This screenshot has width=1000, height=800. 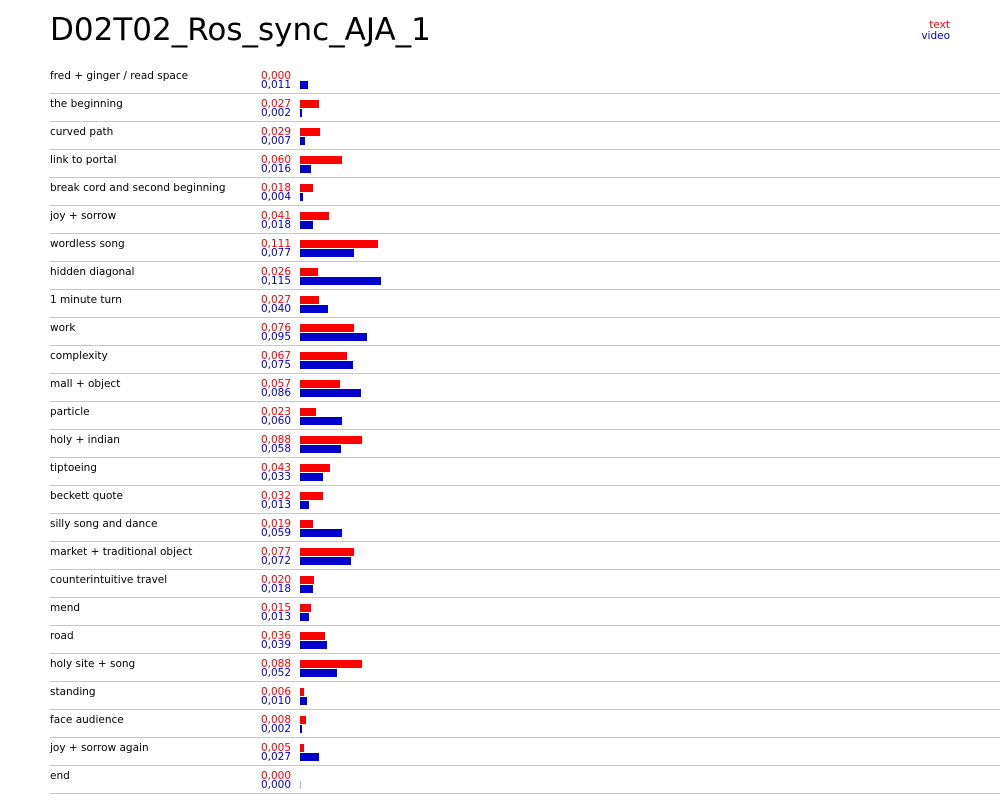 What do you see at coordinates (275, 393) in the screenshot?
I see `video-value-label: 0,086` at bounding box center [275, 393].